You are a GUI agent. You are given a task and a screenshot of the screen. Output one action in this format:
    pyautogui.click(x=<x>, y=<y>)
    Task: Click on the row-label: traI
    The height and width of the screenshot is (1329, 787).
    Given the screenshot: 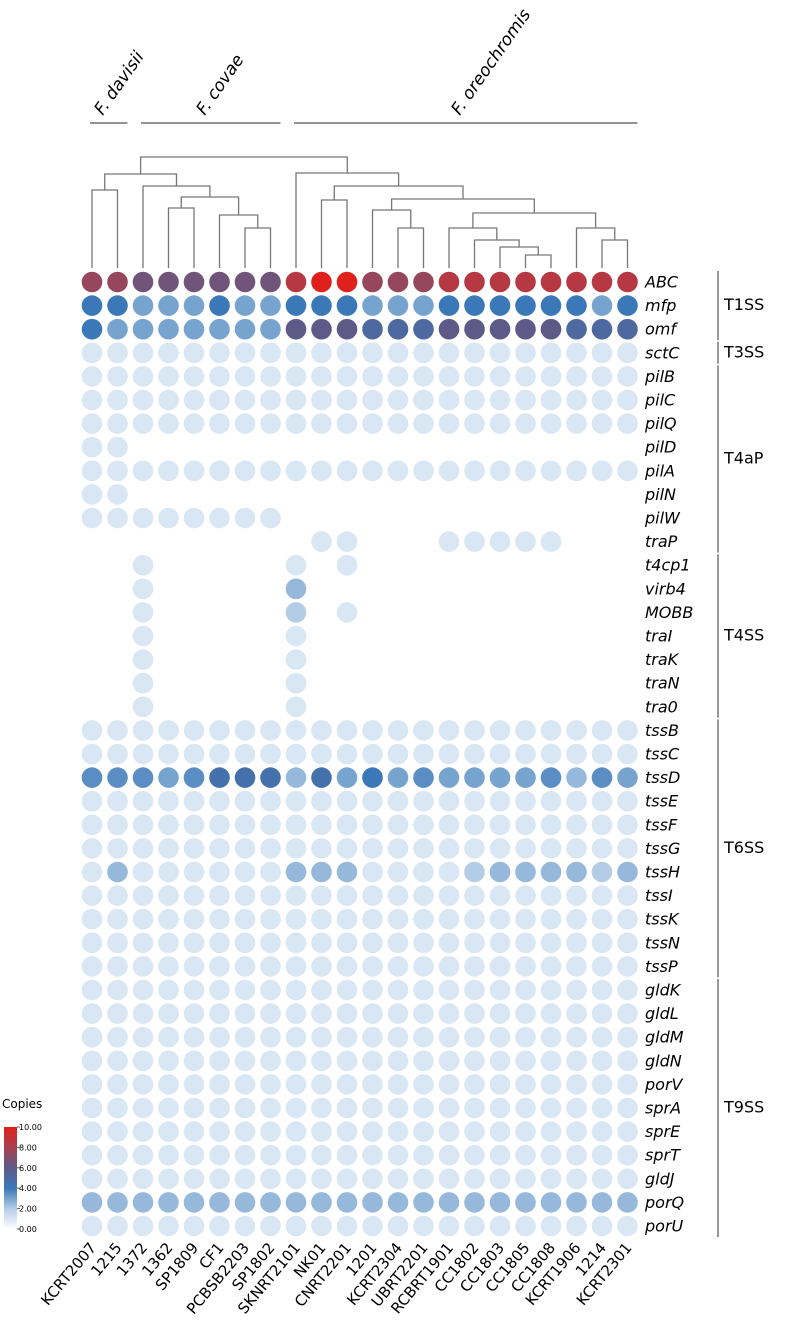 What is the action you would take?
    pyautogui.click(x=659, y=636)
    